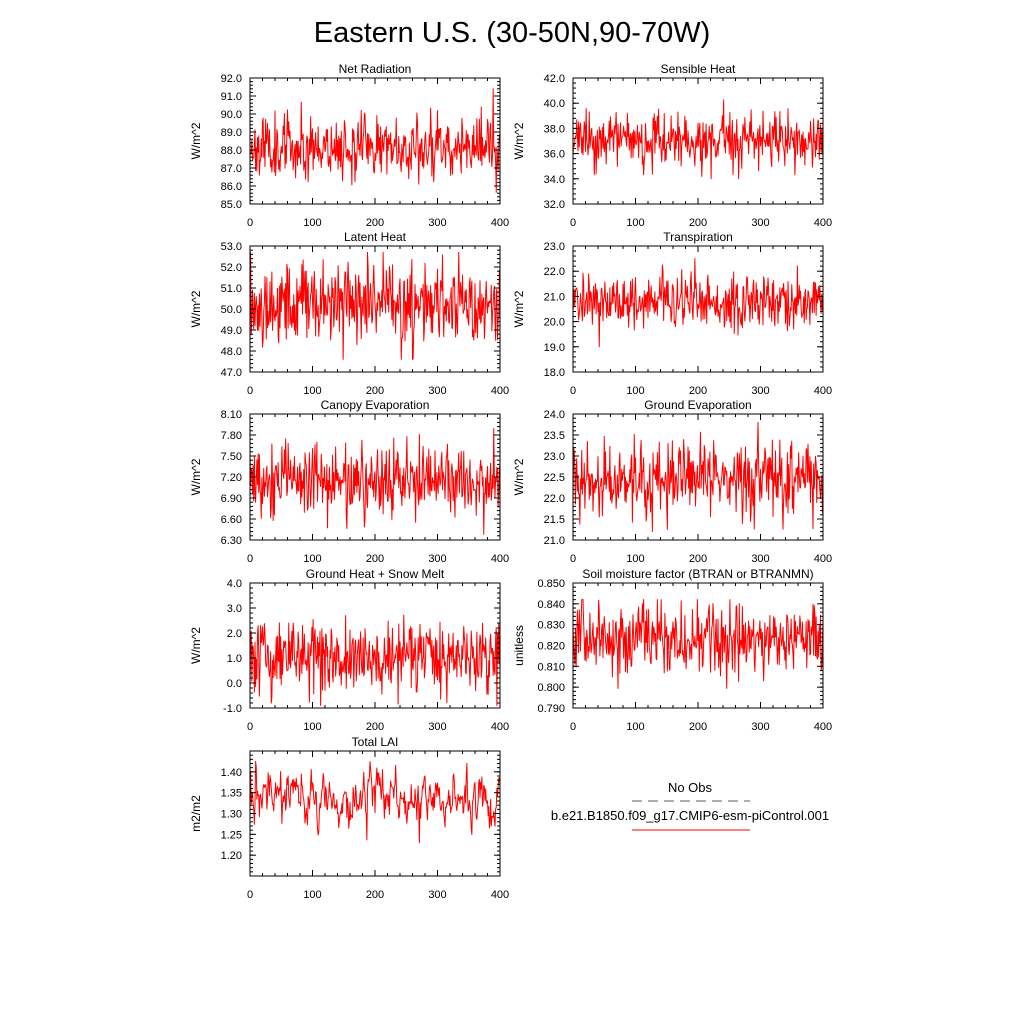 The image size is (1024, 1024). What do you see at coordinates (231, 169) in the screenshot?
I see `y-tick-label: 87.0` at bounding box center [231, 169].